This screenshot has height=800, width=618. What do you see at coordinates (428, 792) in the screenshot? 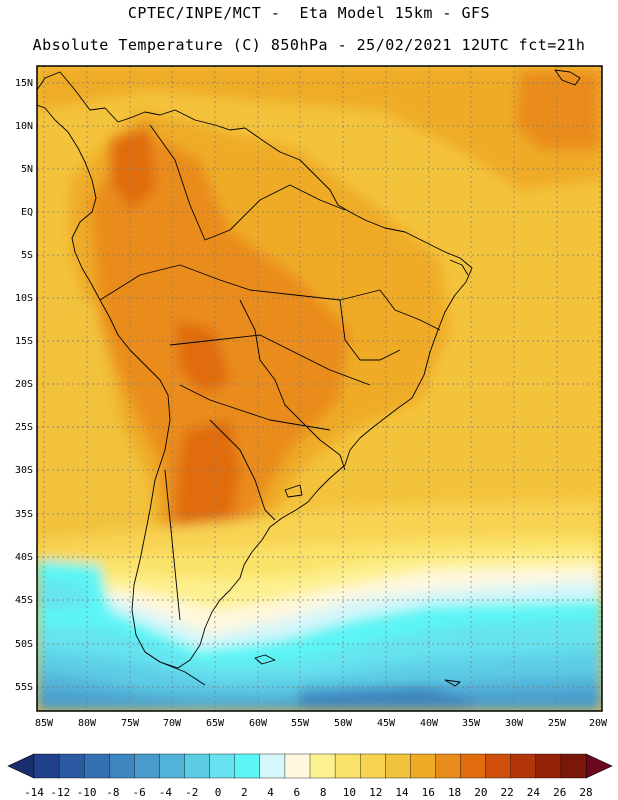
I see `colorbar-tick-label: 16` at bounding box center [428, 792].